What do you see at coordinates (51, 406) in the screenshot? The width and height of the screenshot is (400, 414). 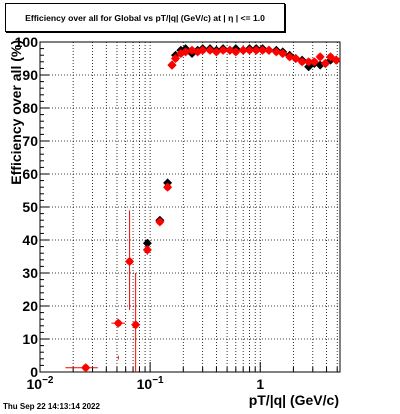 I see `datestamp: Thu Sep 22 14:13:14 2022` at bounding box center [51, 406].